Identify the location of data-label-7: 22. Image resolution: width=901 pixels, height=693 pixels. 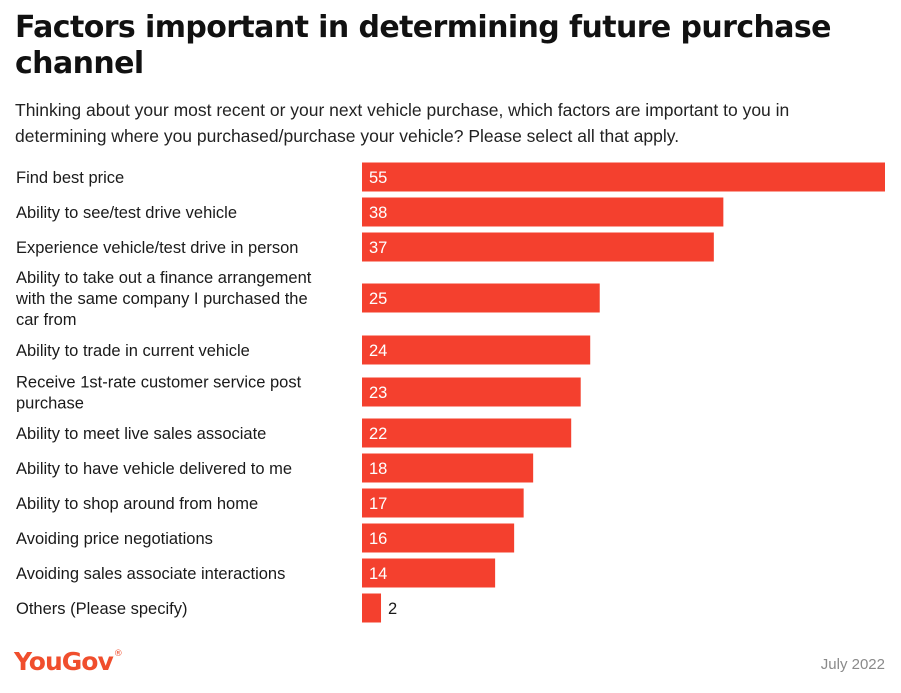
(378, 434).